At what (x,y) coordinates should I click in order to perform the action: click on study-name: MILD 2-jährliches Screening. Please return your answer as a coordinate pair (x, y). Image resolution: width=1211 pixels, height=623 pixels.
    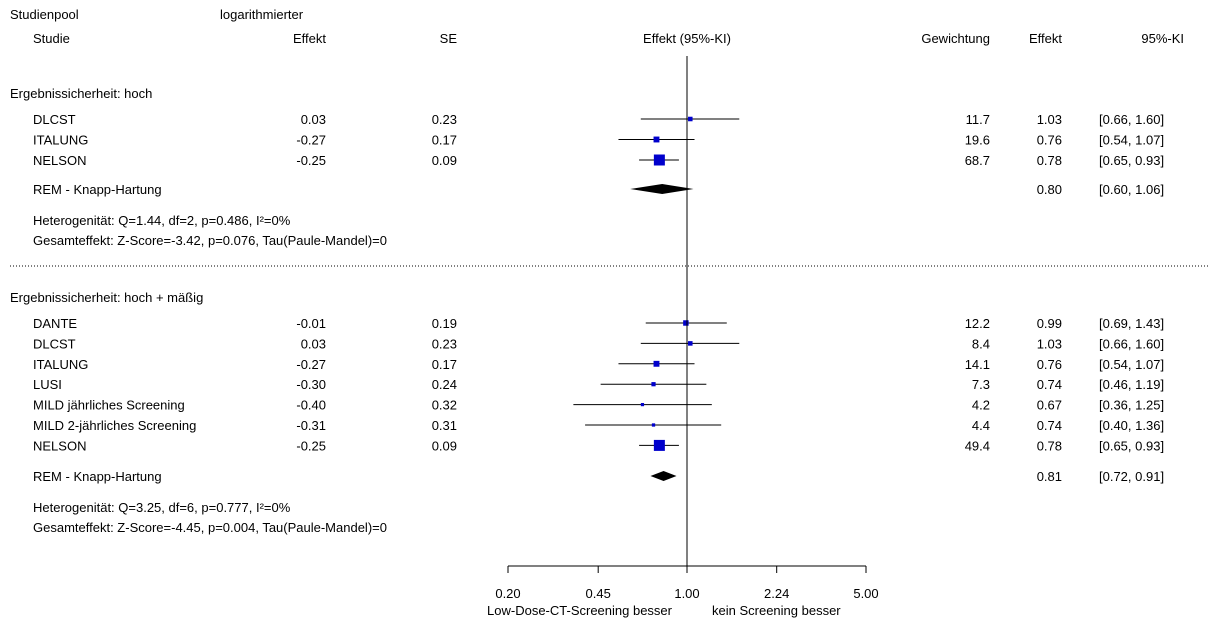
    Looking at the image, I should click on (114, 425).